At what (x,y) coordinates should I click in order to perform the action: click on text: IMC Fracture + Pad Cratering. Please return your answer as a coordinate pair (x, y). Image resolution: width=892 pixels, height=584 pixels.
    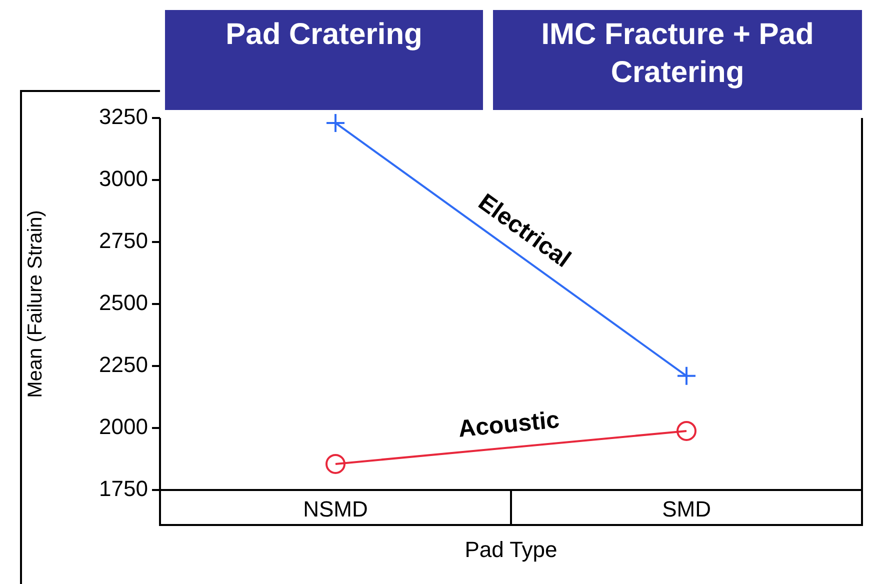
    Looking at the image, I should click on (677, 60).